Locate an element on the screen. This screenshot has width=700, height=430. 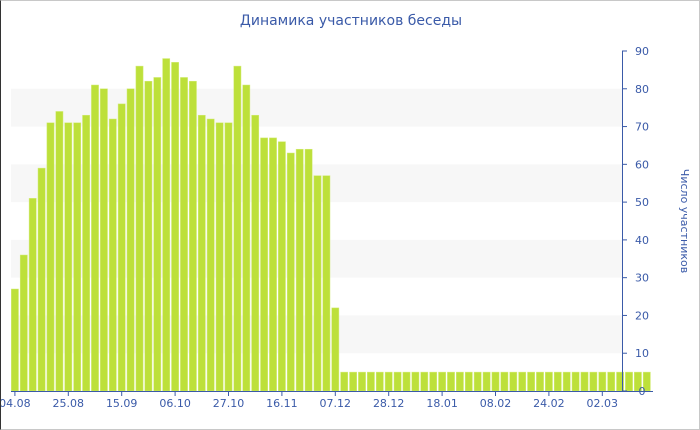
x-tick-label: 16.11 is located at coordinates (282, 403).